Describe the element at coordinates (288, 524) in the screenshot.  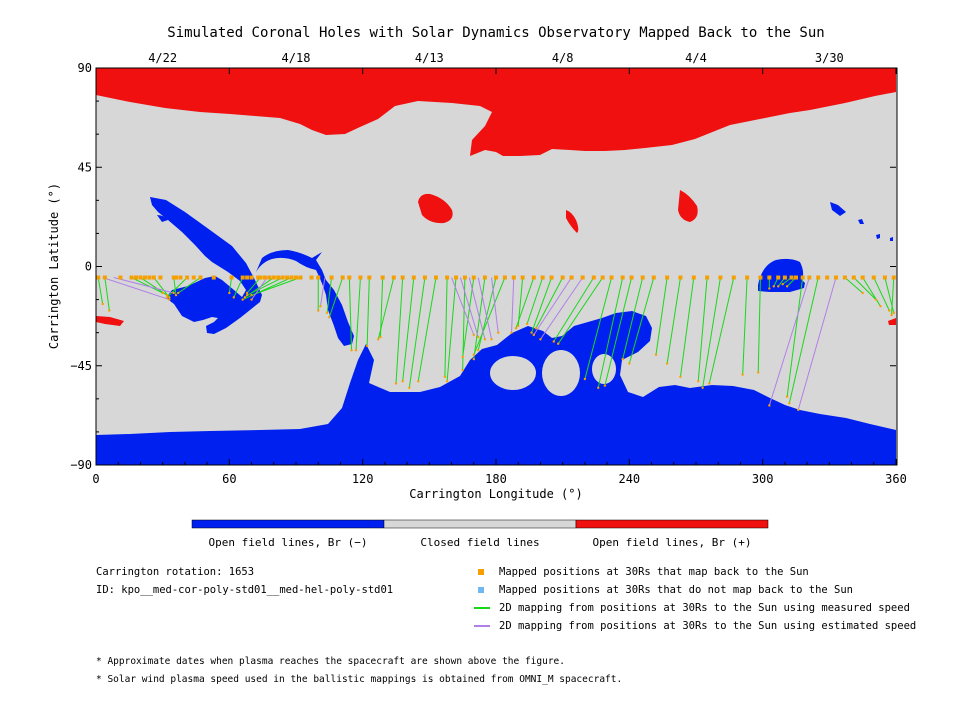
I see `colorbar-negative` at that location.